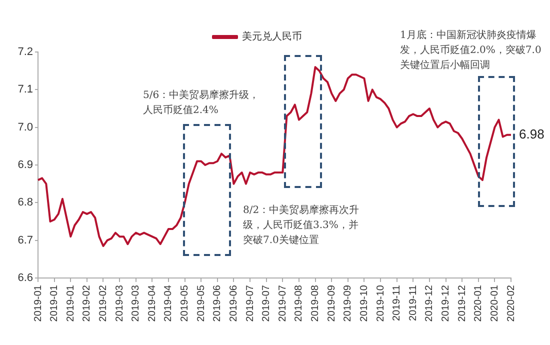 The width and height of the screenshot is (550, 345). Describe the element at coordinates (25, 165) in the screenshot. I see `y-tick-label: 6.9` at that location.